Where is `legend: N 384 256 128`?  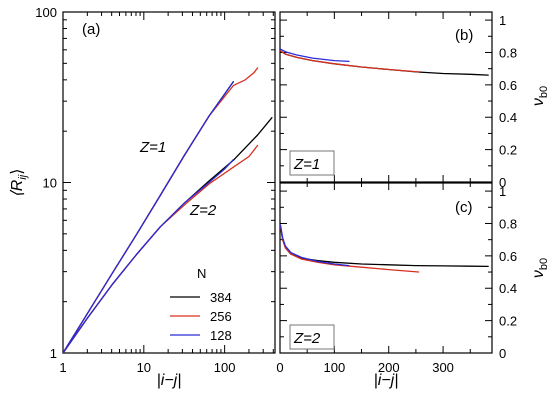 legend: N 384 256 128 is located at coordinates (201, 304).